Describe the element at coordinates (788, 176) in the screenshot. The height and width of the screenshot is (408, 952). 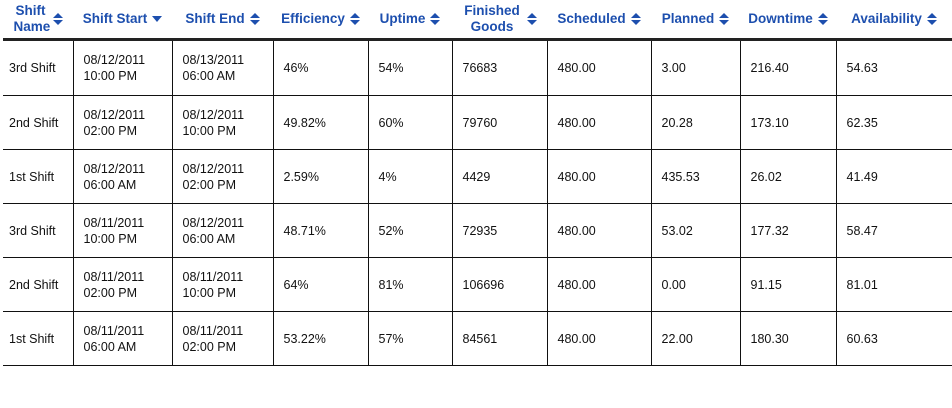
I see `cell-downtime: 26.02` at that location.